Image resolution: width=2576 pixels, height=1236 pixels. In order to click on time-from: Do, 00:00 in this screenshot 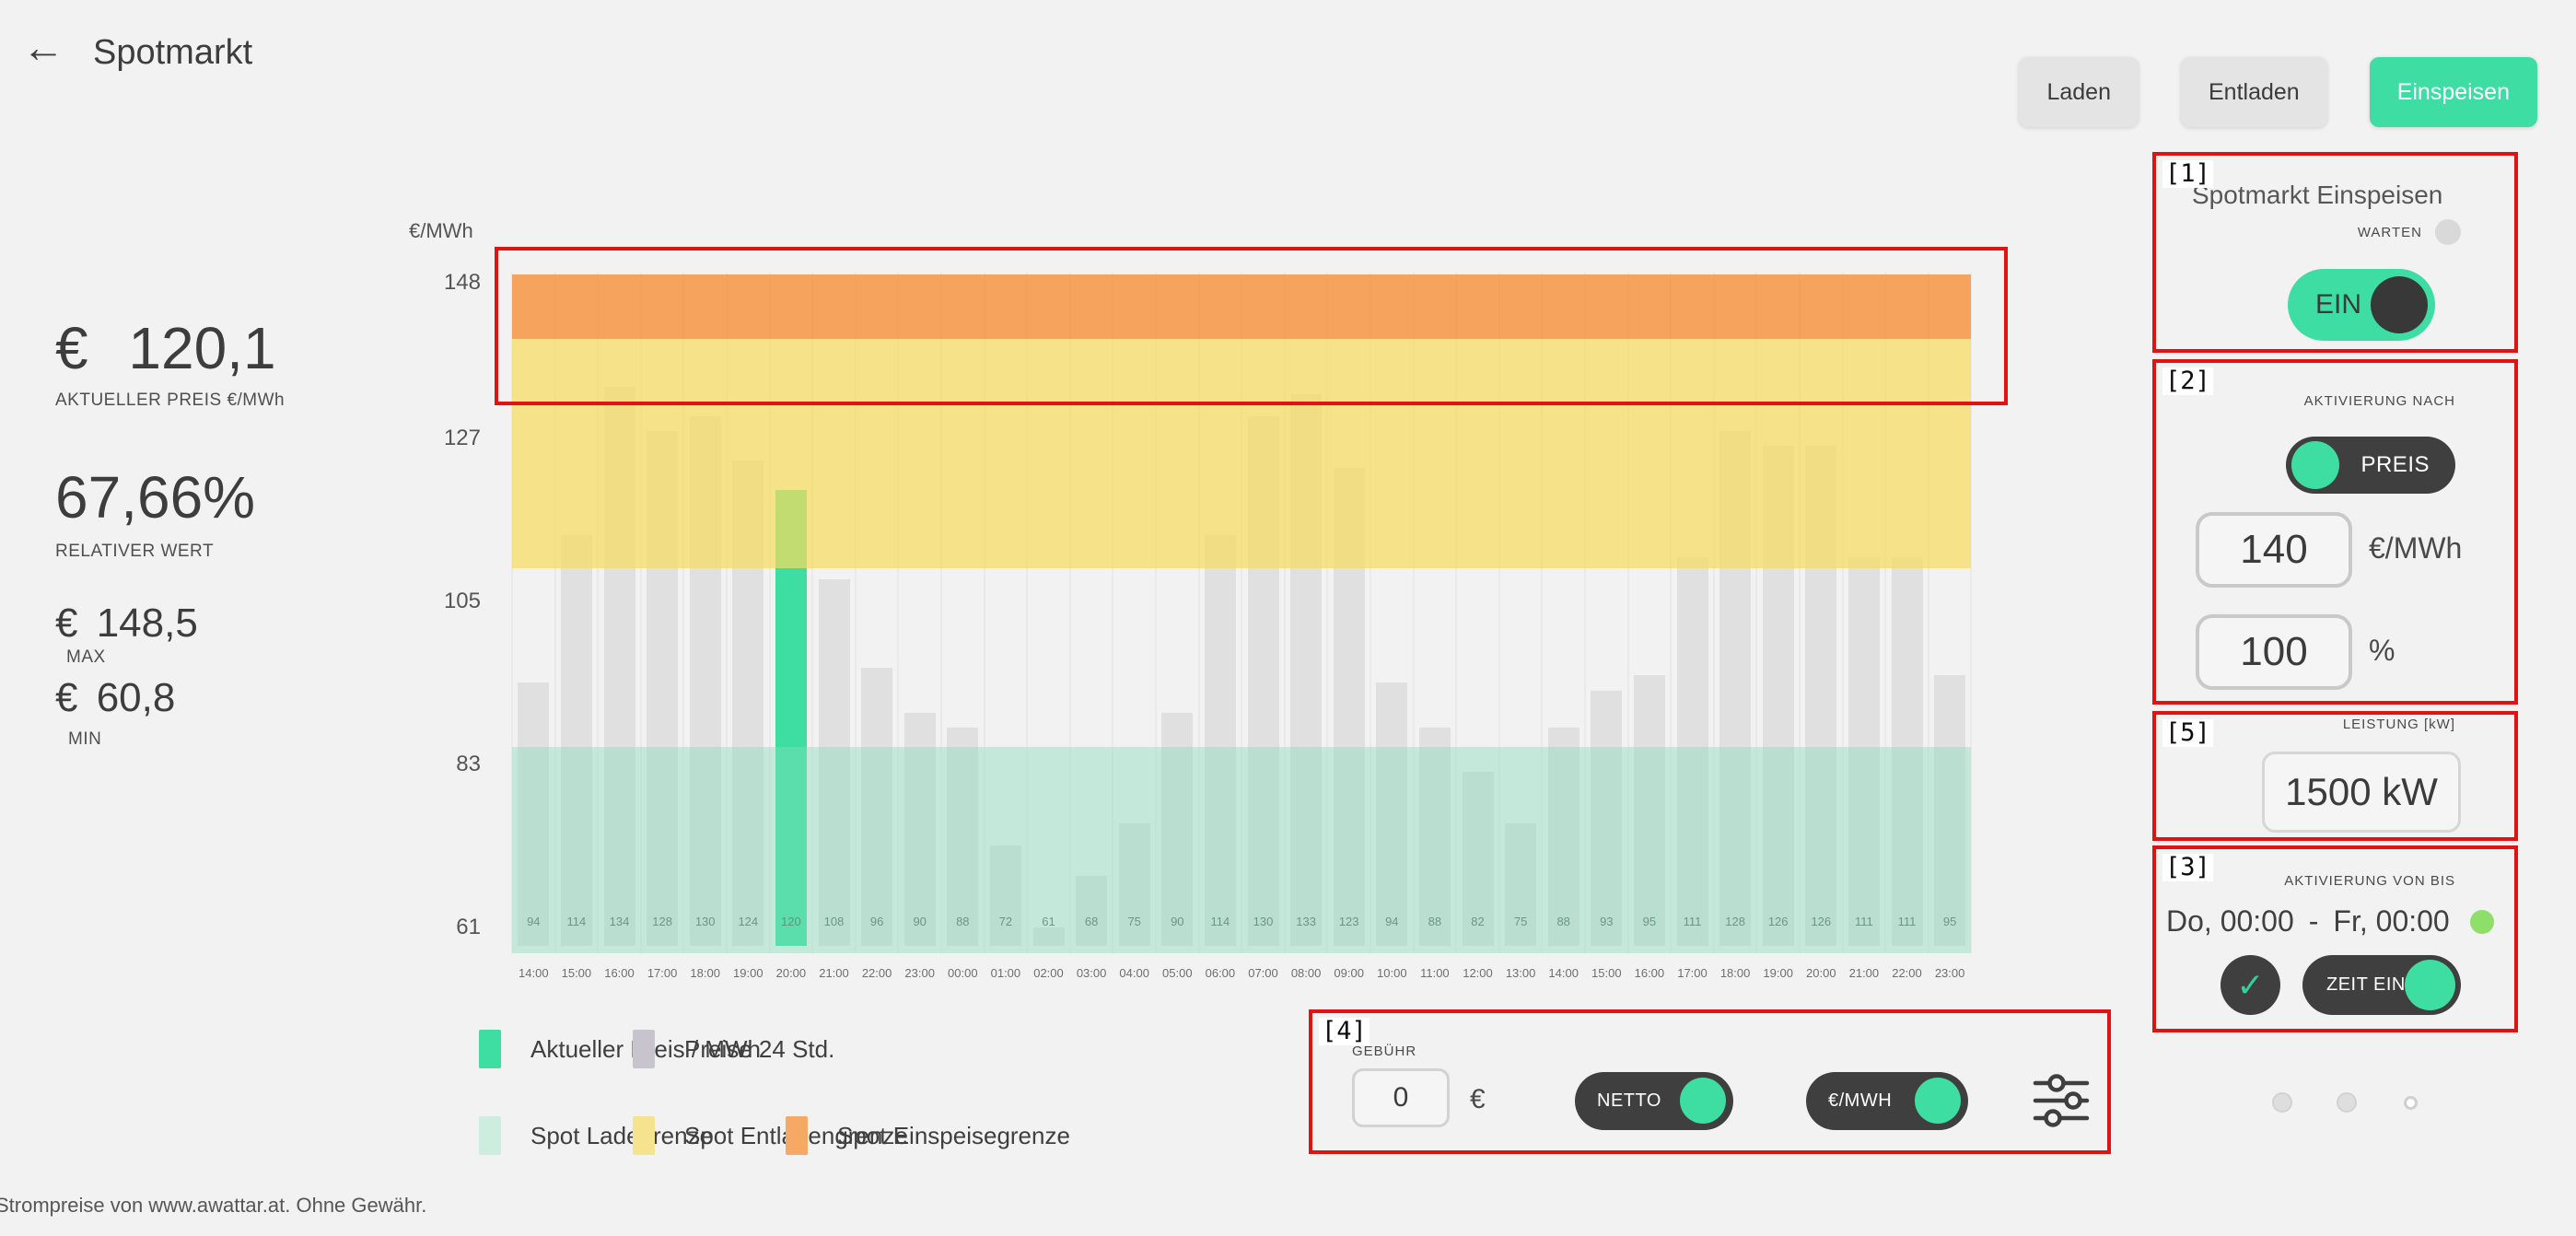, I will do `click(2230, 921)`.